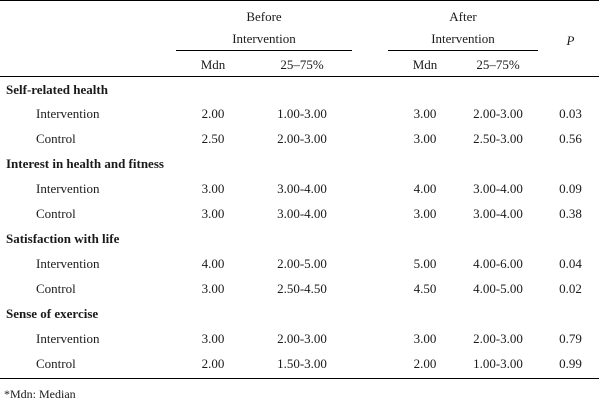 This screenshot has width=599, height=404. What do you see at coordinates (264, 16) in the screenshot?
I see `before-heading-line1: Before` at bounding box center [264, 16].